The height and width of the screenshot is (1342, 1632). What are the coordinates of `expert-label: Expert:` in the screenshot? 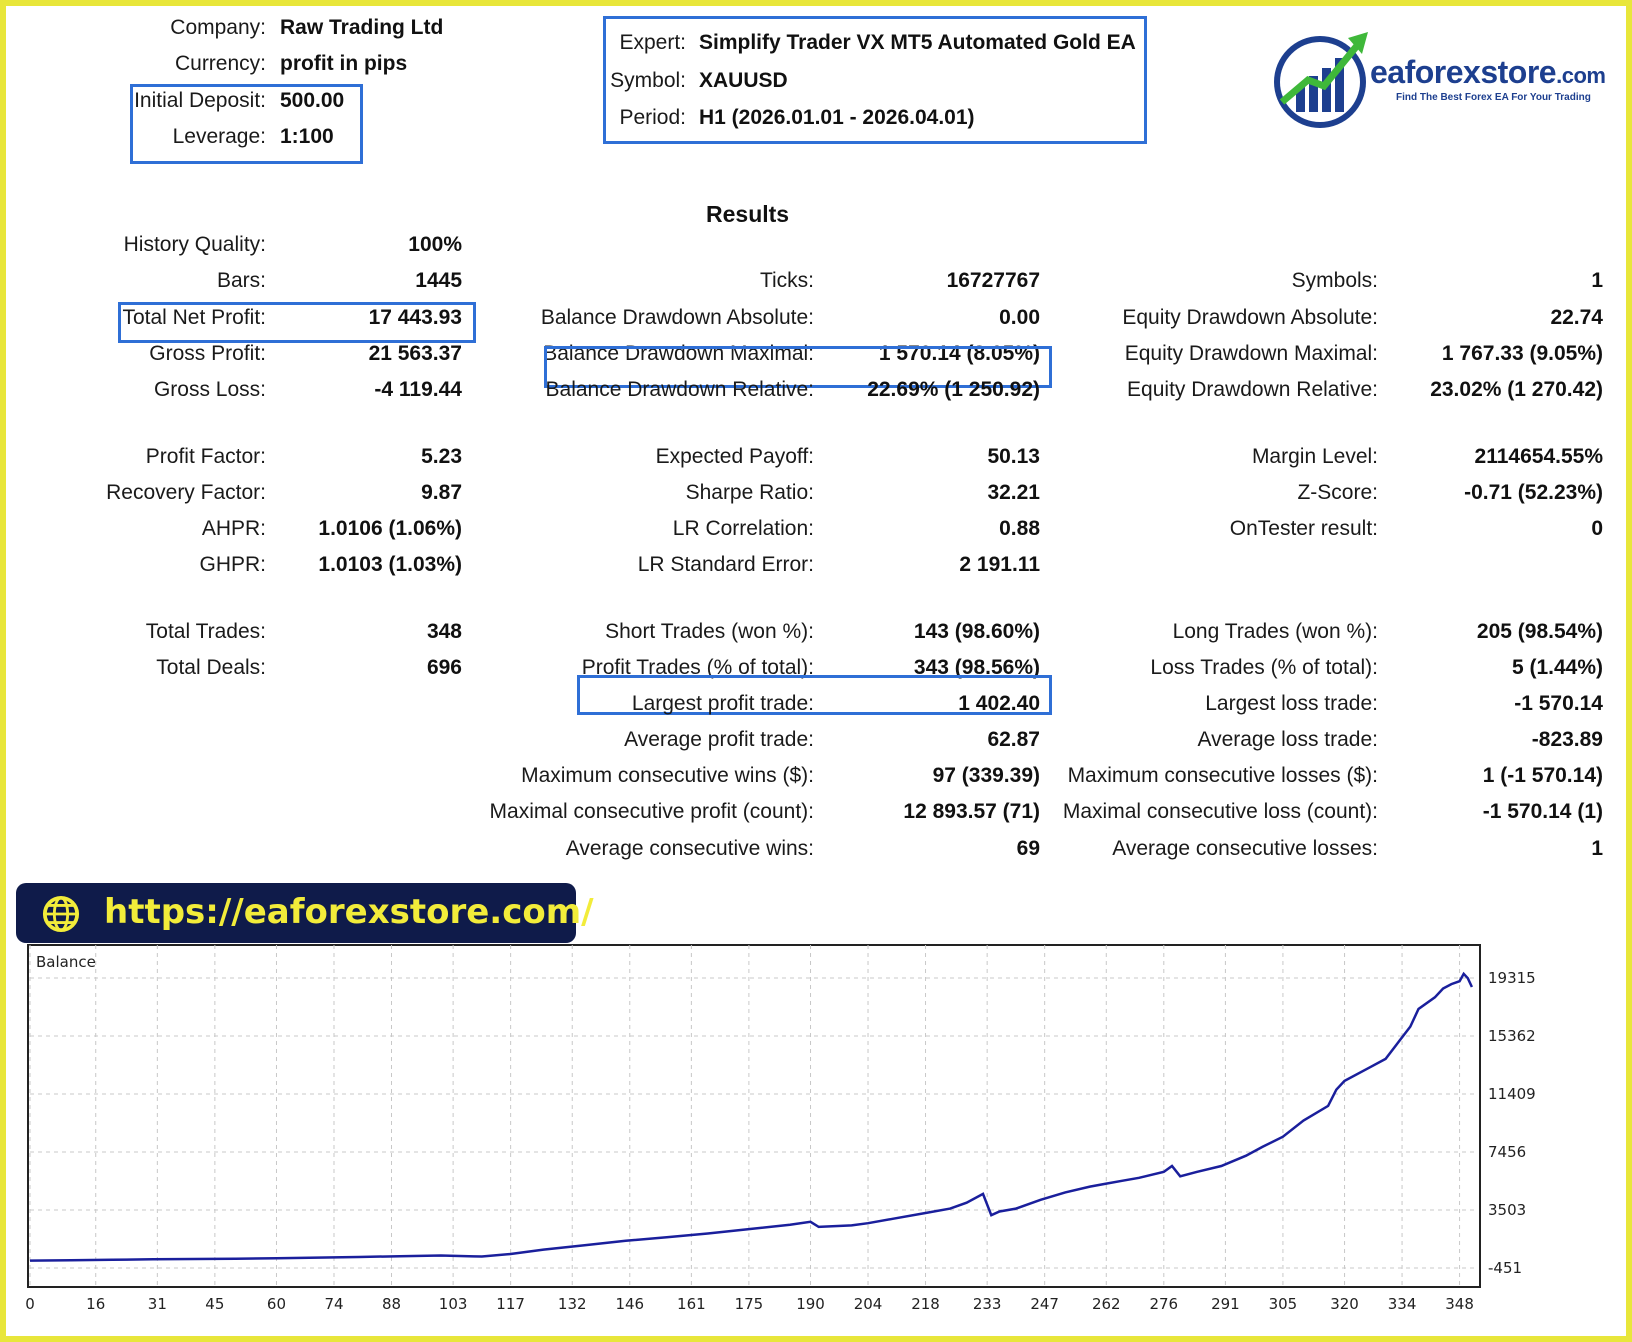 It's located at (652, 42).